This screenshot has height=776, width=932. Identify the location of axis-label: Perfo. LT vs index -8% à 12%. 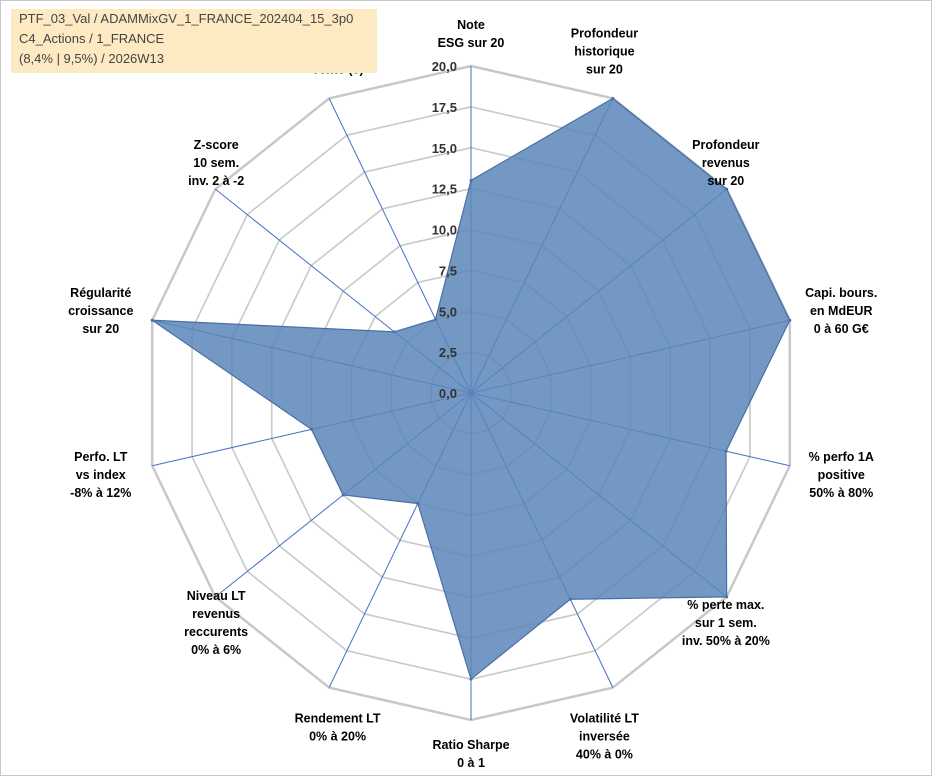
(100, 475).